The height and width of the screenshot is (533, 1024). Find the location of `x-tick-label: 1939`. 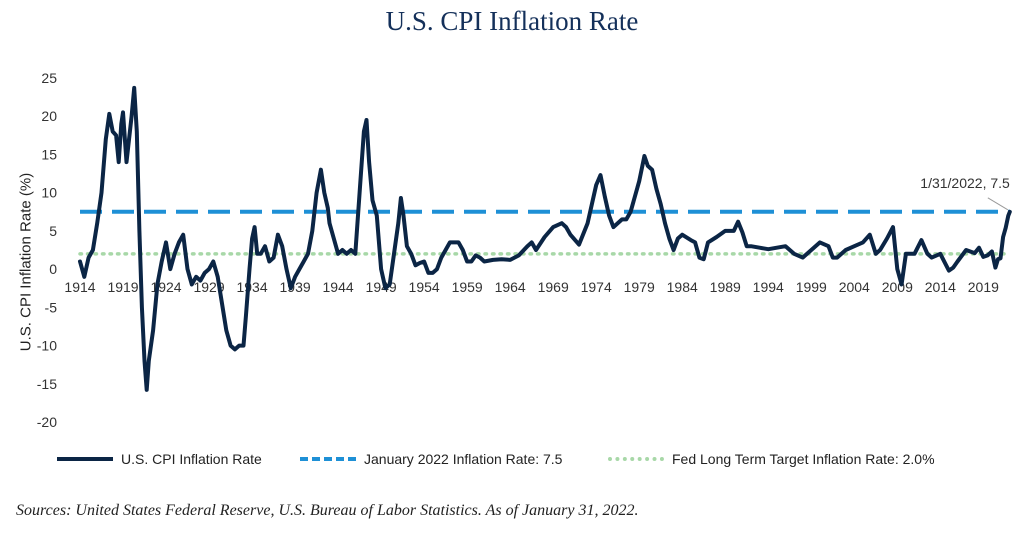

x-tick-label: 1939 is located at coordinates (295, 287).